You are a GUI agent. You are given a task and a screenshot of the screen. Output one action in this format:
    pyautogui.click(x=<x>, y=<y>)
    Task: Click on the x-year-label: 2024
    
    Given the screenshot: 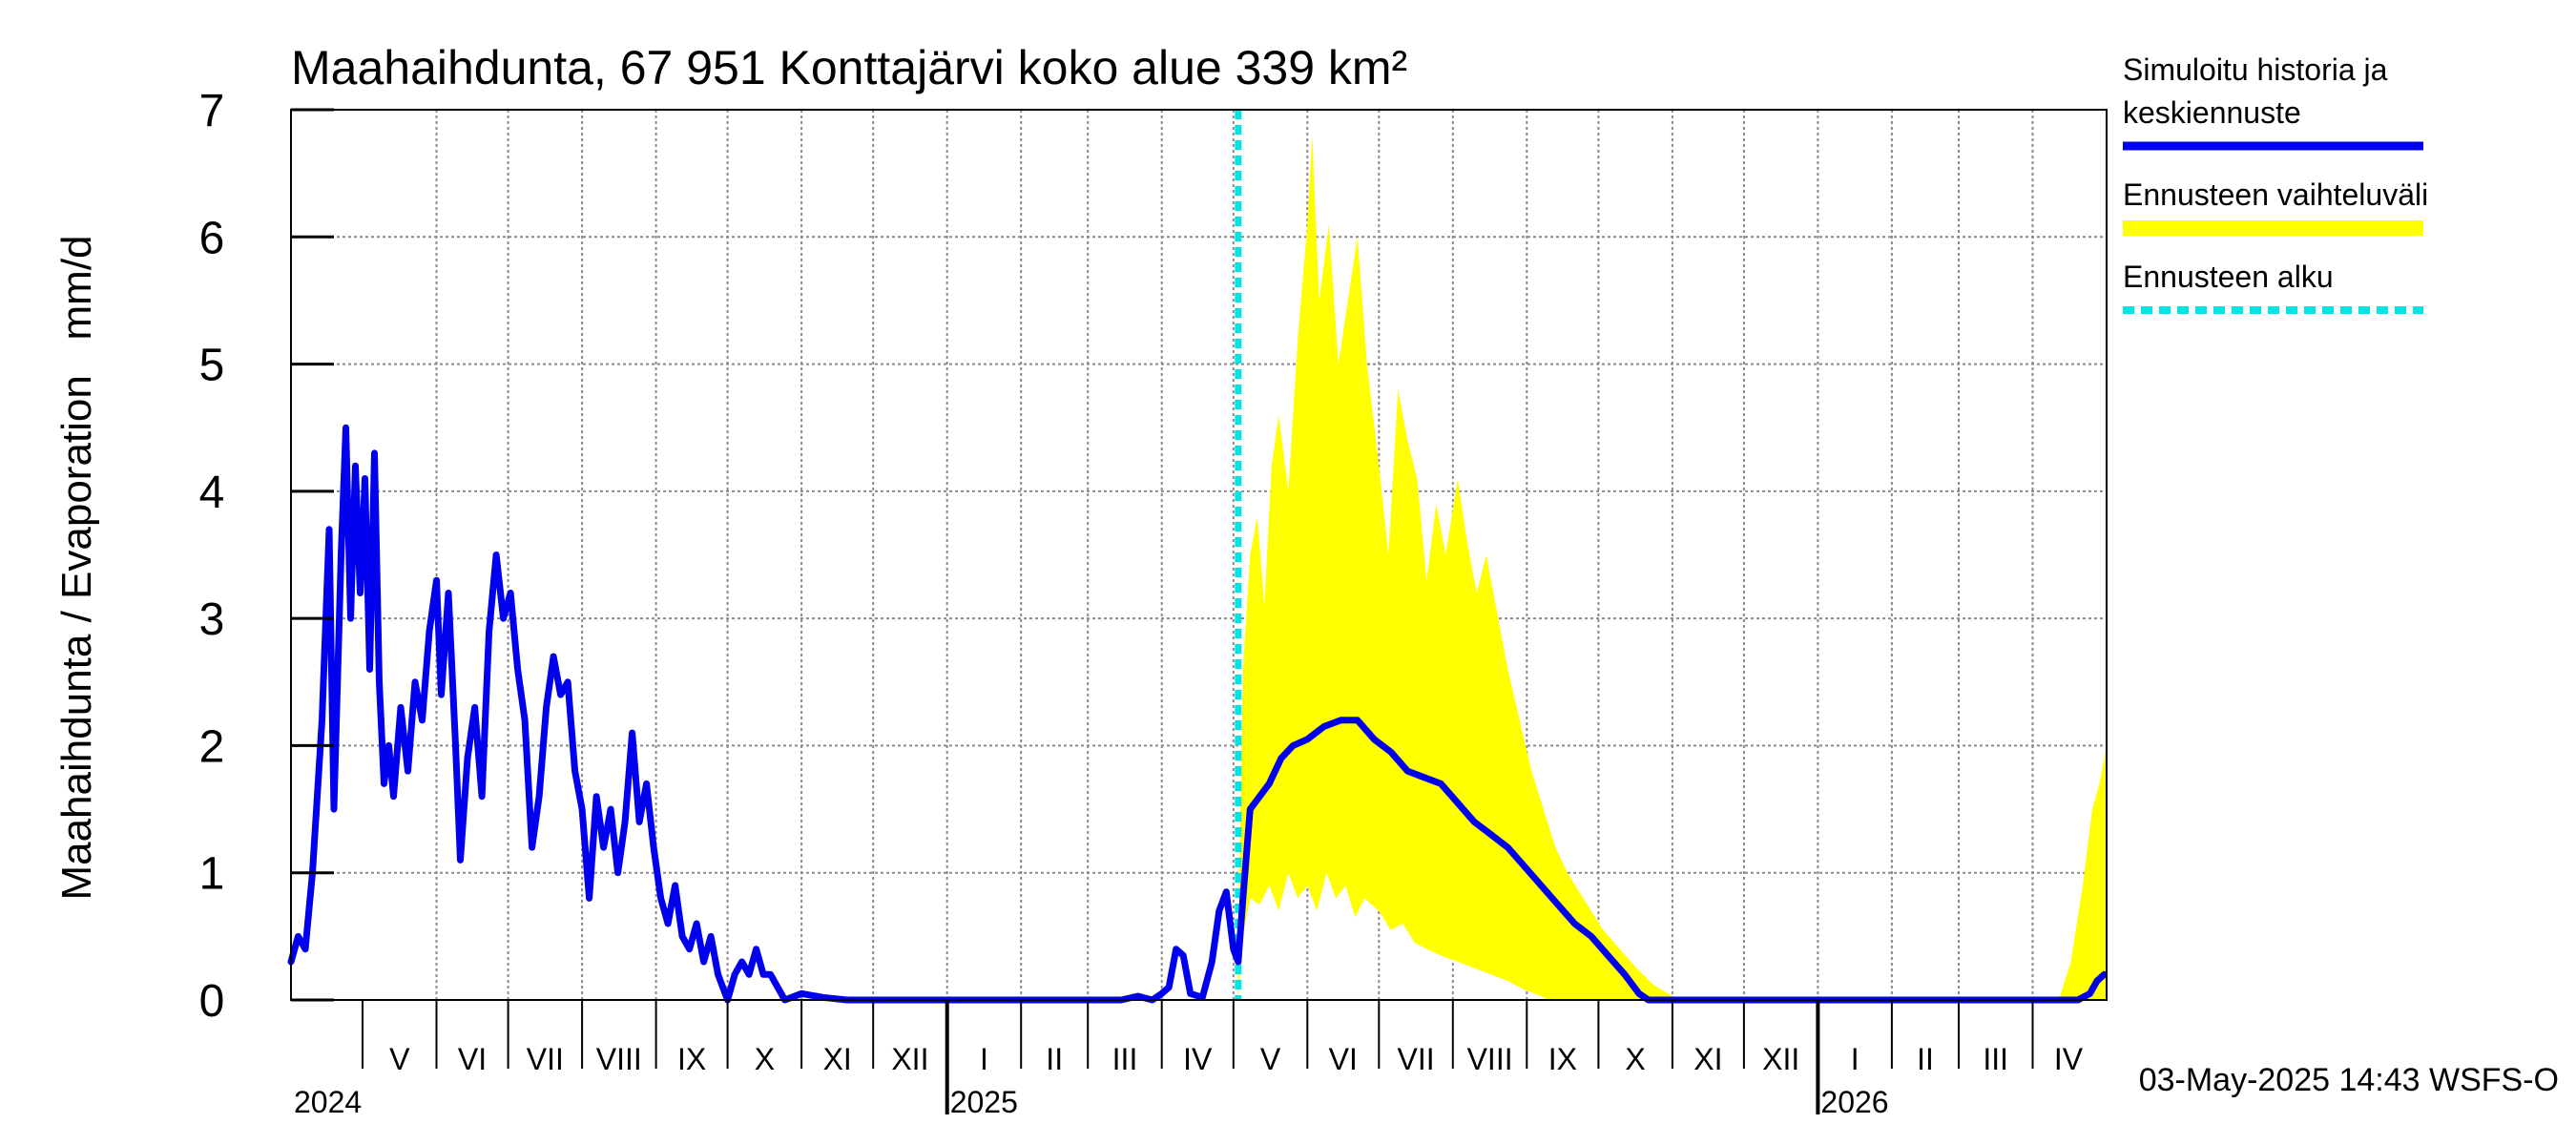 What is the action you would take?
    pyautogui.click(x=328, y=1102)
    